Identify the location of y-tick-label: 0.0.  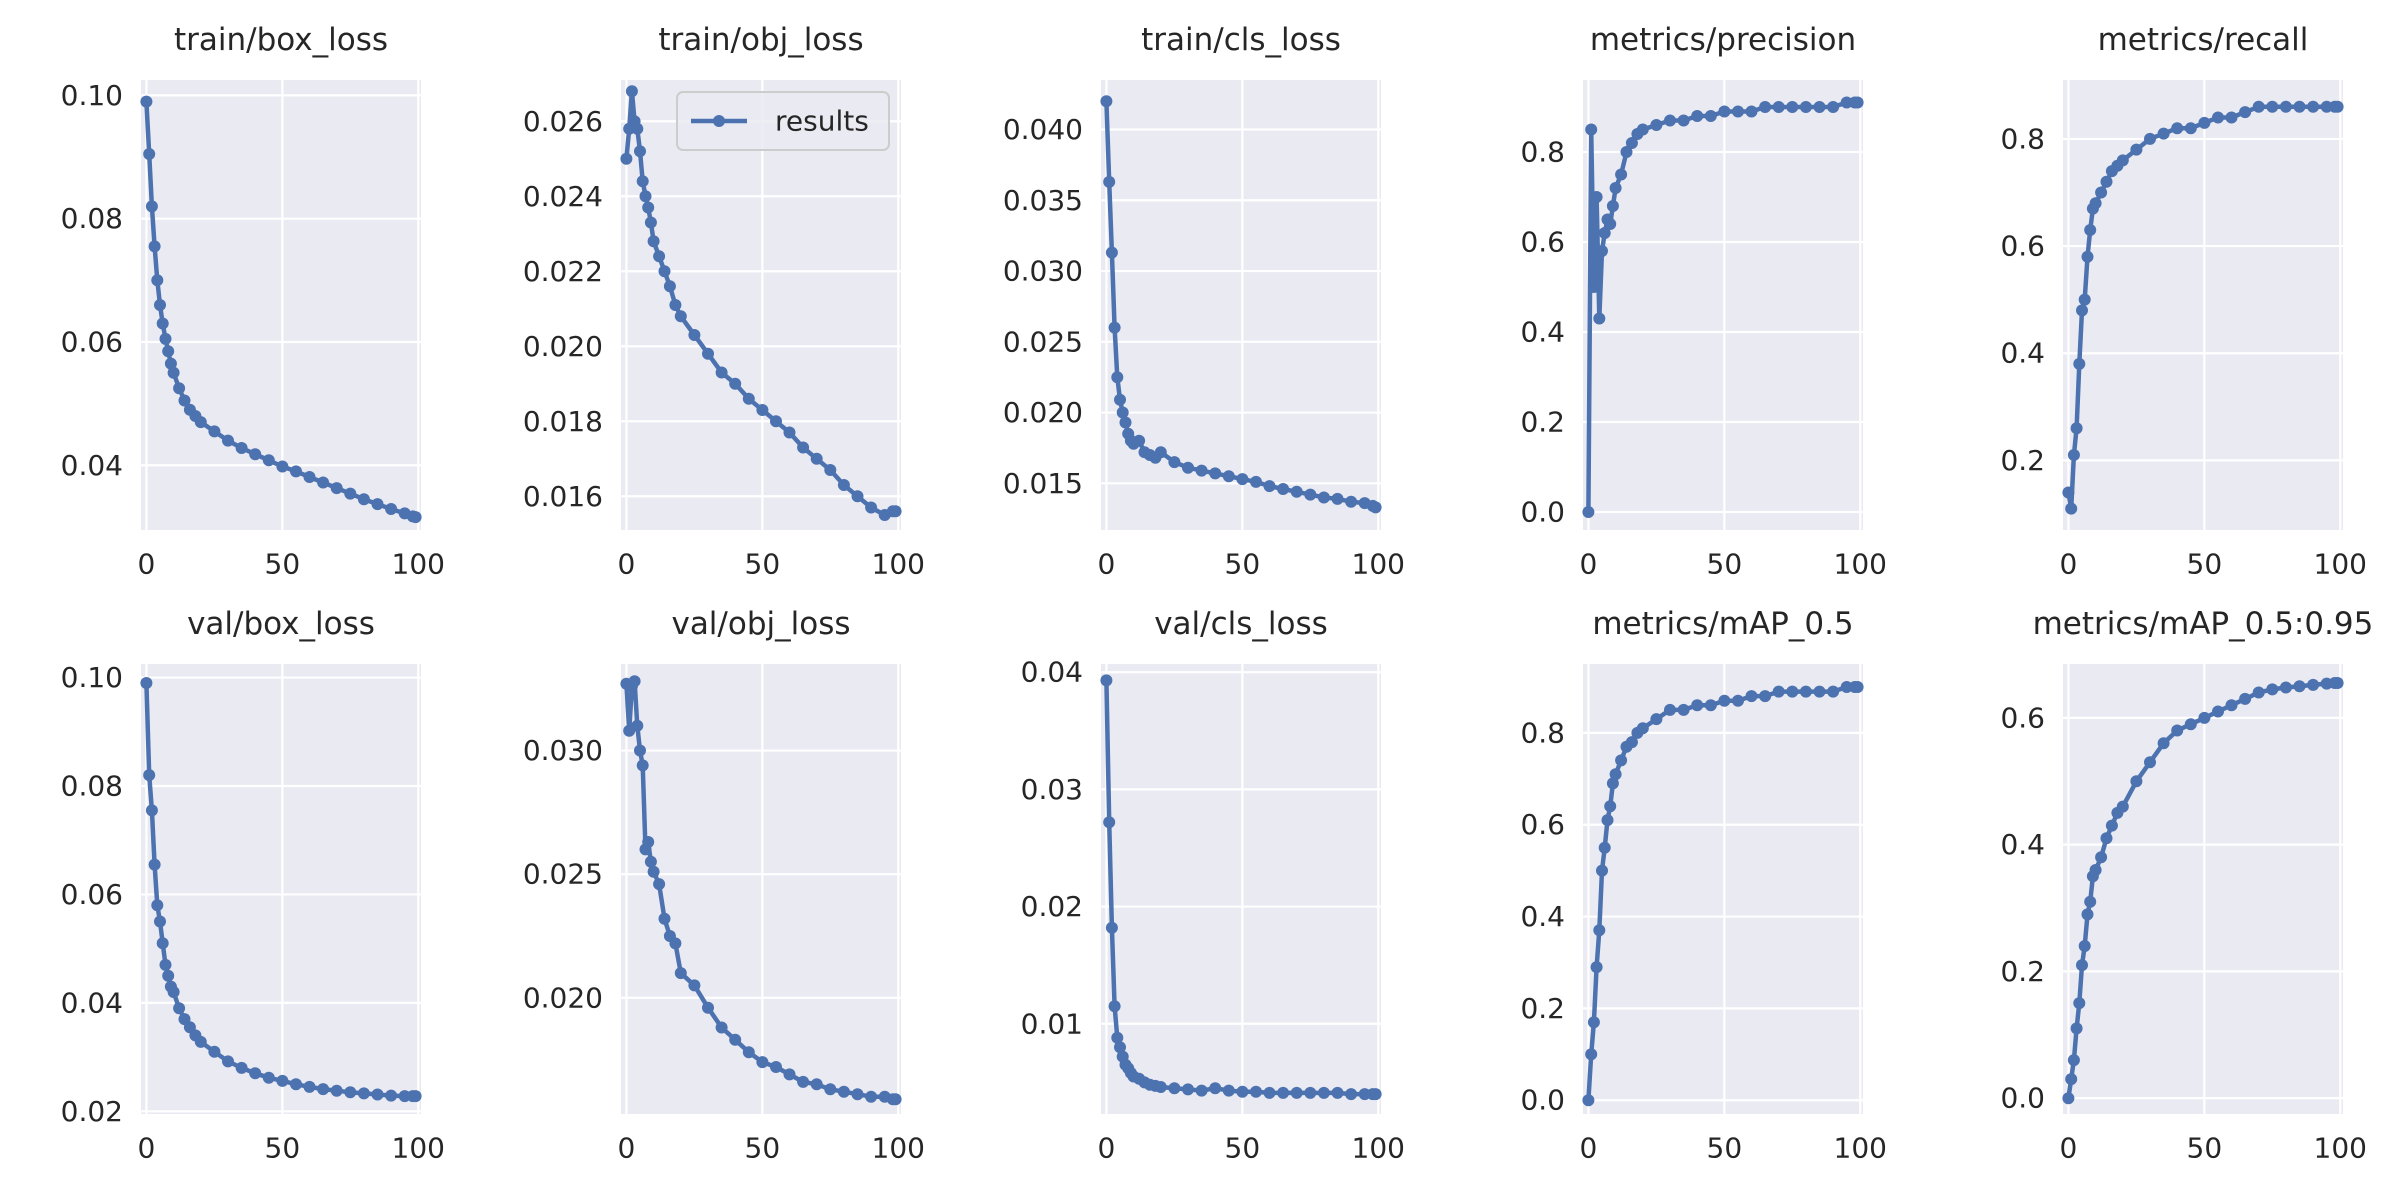
(1542, 1100).